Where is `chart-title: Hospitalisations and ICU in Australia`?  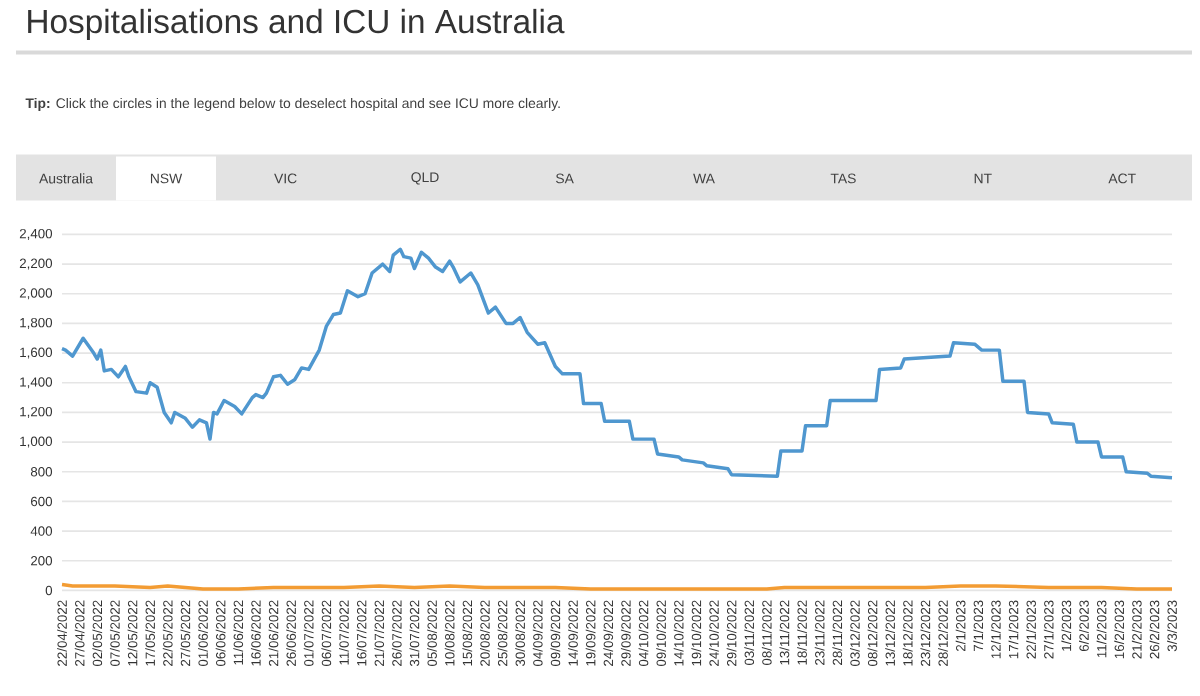
chart-title: Hospitalisations and ICU in Australia is located at coordinates (296, 24).